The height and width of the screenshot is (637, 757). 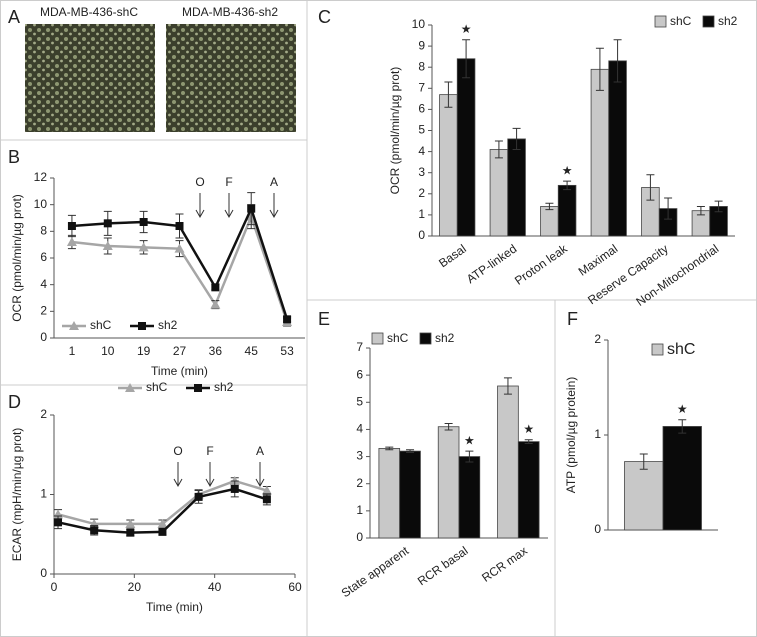 I want to click on x-tick-label: ATP-linked, so click(x=491, y=264).